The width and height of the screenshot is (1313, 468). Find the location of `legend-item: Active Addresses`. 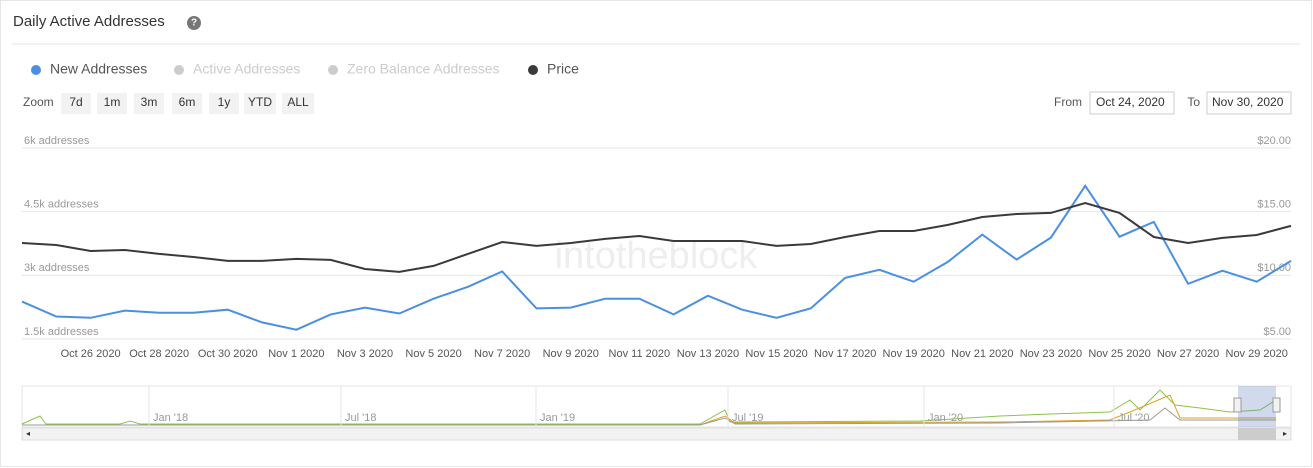

legend-item: Active Addresses is located at coordinates (246, 69).